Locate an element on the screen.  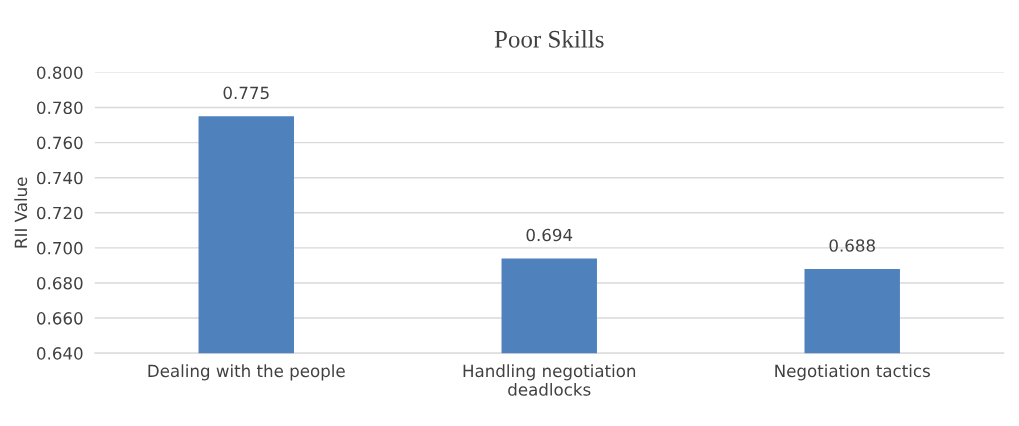
y-tick-label: 0.780 is located at coordinates (60, 108).